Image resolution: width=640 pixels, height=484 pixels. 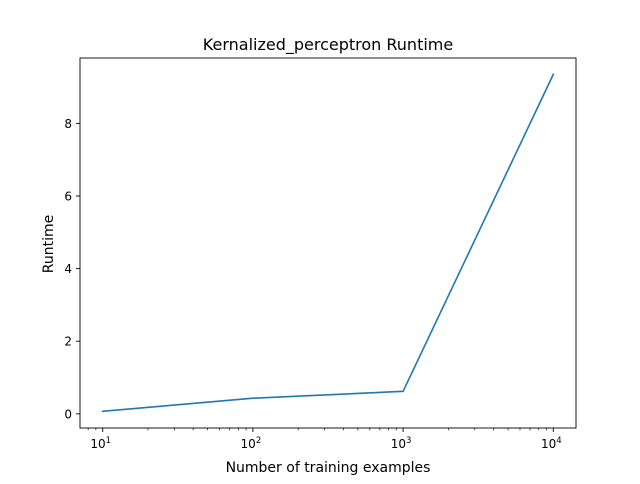 I want to click on chart-title: Kernalized_perceptron Runtime, so click(x=328, y=45).